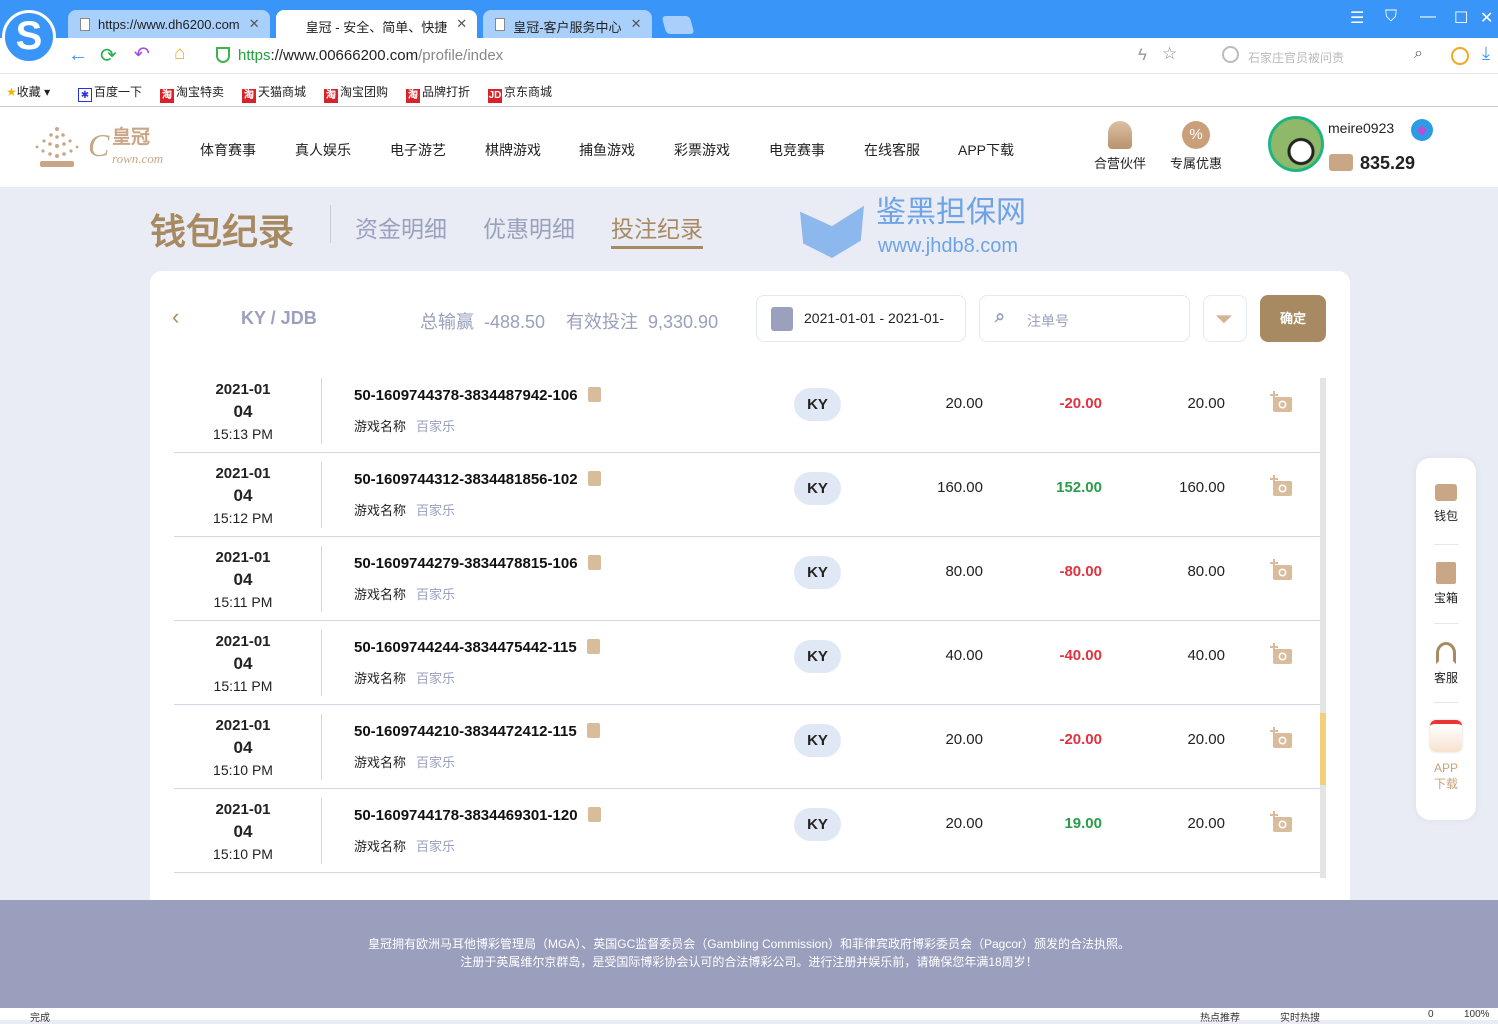 The width and height of the screenshot is (1498, 1024). I want to click on minimize-icon: —, so click(1428, 16).